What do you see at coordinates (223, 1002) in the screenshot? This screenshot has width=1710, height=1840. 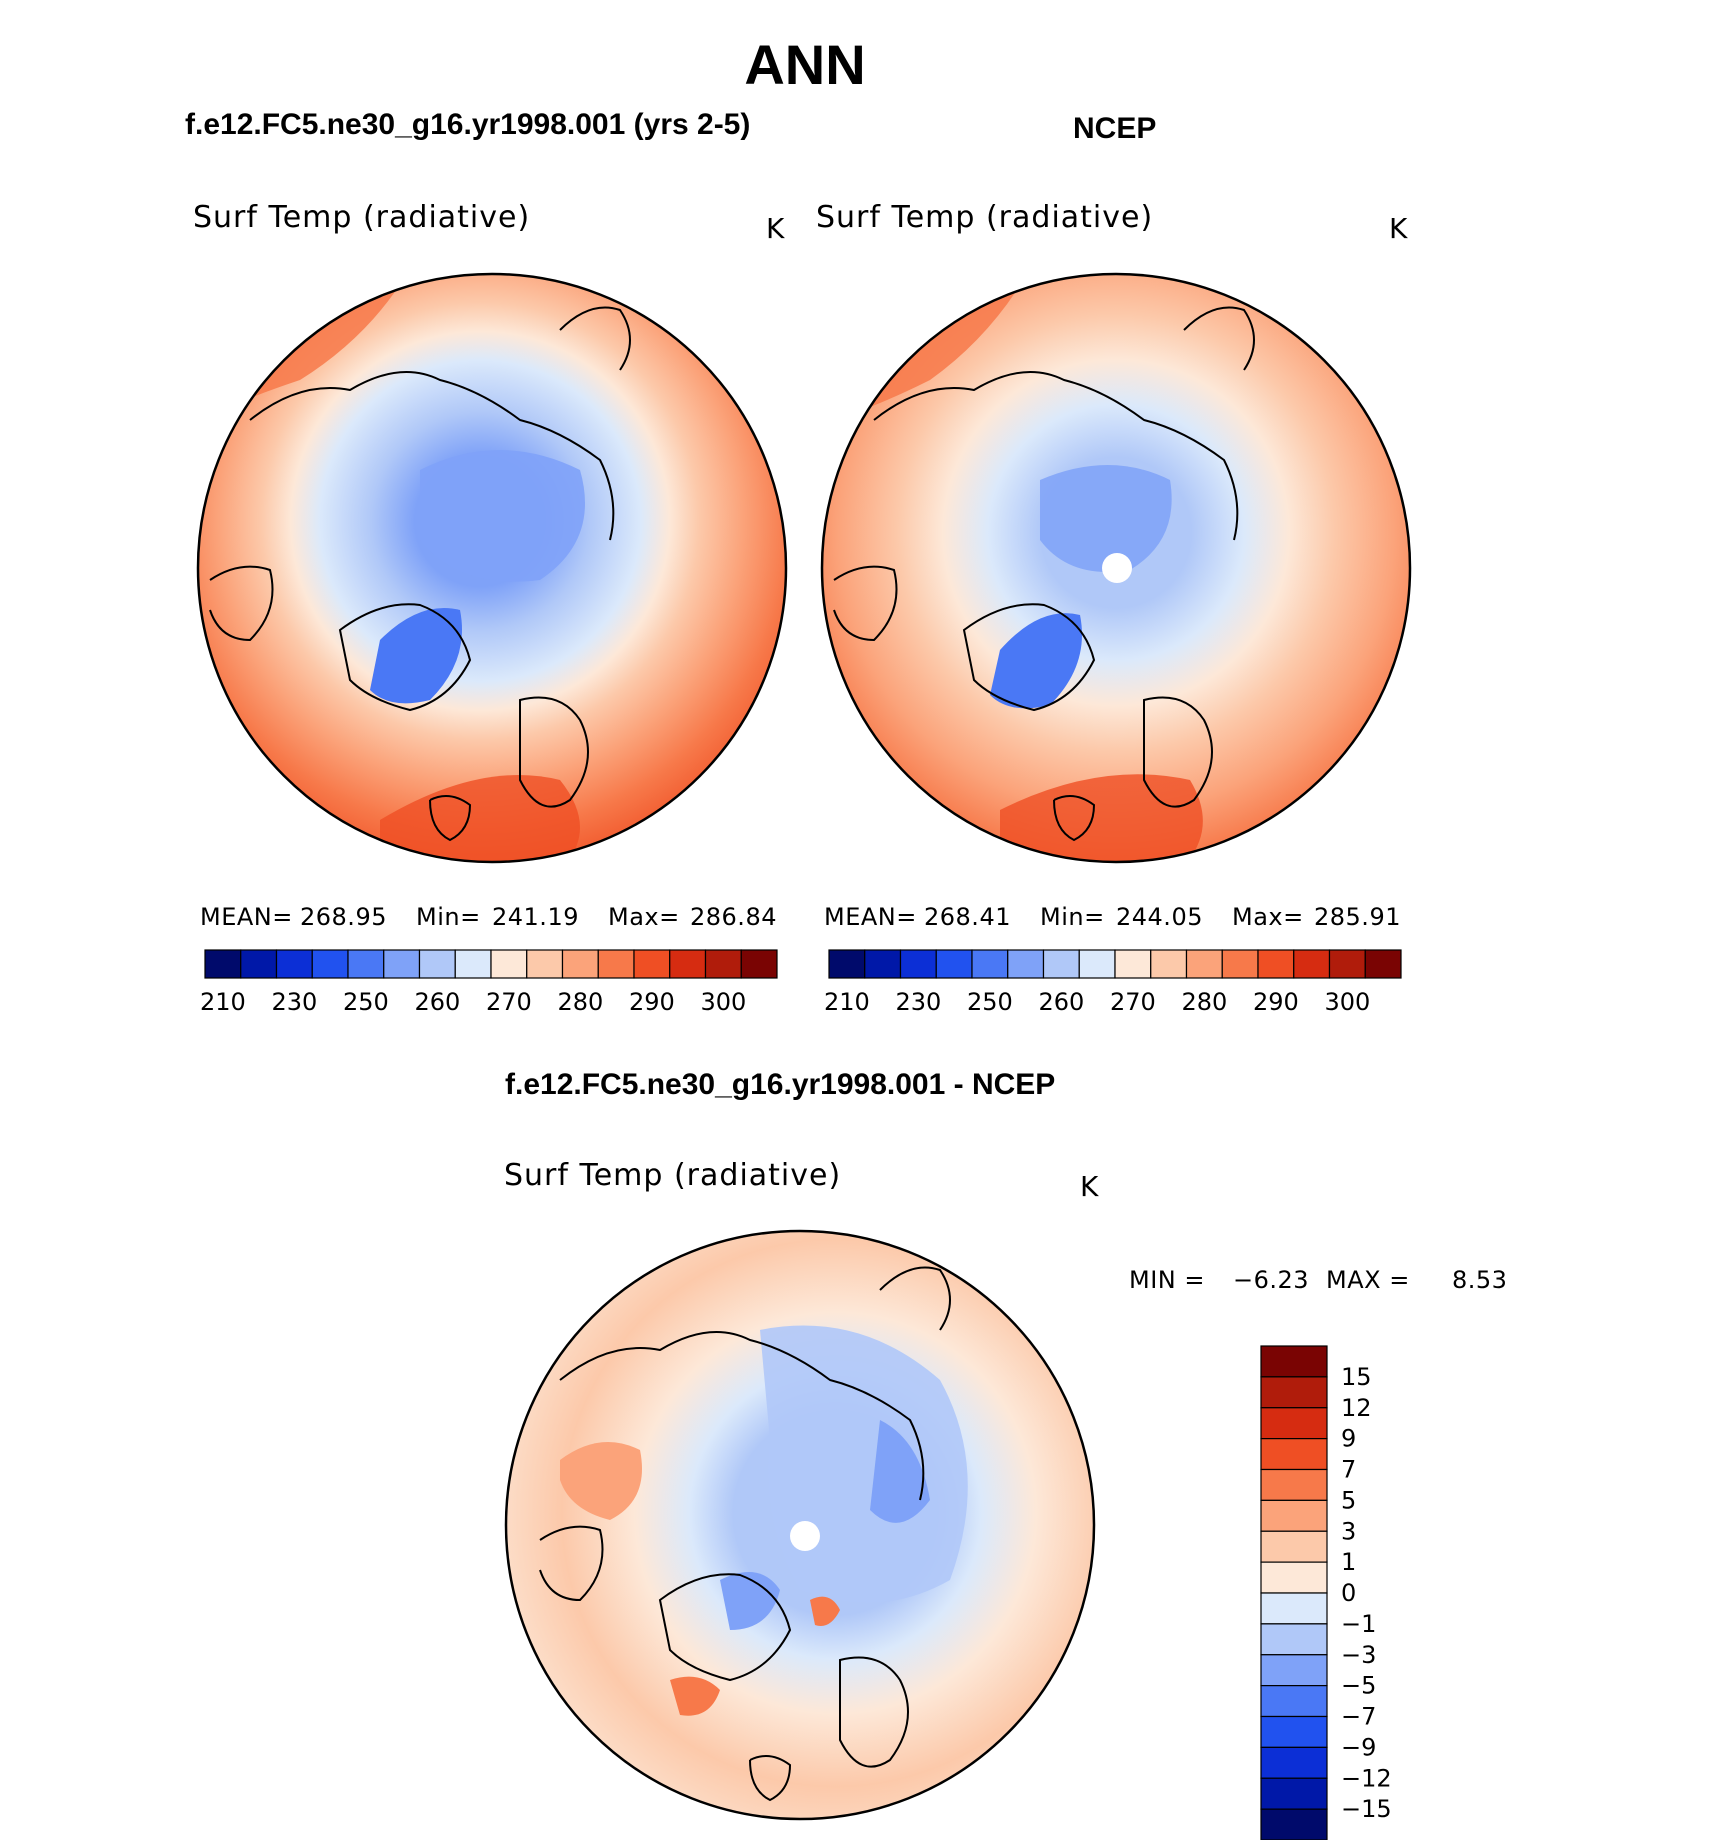 I see `left-colorbar-tick-label: 210` at bounding box center [223, 1002].